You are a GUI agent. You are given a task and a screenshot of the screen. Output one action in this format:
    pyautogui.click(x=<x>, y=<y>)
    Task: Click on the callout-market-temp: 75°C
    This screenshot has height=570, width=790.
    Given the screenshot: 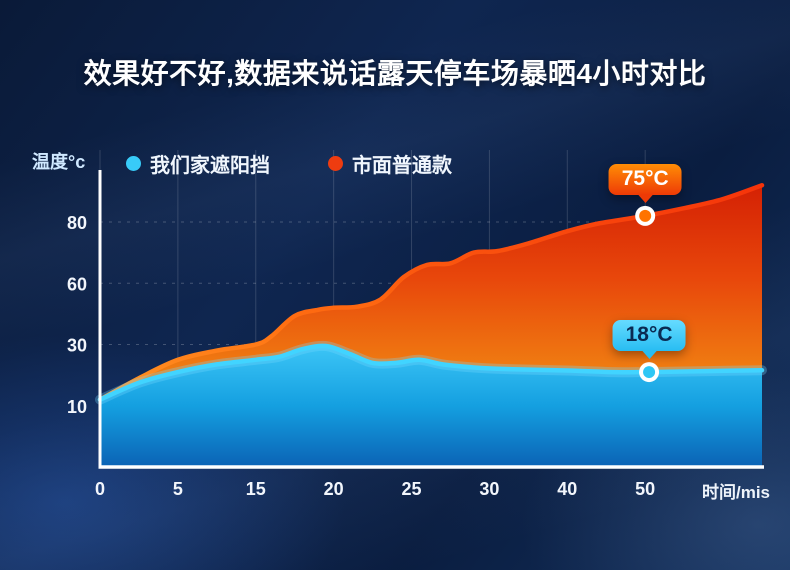 What is the action you would take?
    pyautogui.click(x=645, y=179)
    